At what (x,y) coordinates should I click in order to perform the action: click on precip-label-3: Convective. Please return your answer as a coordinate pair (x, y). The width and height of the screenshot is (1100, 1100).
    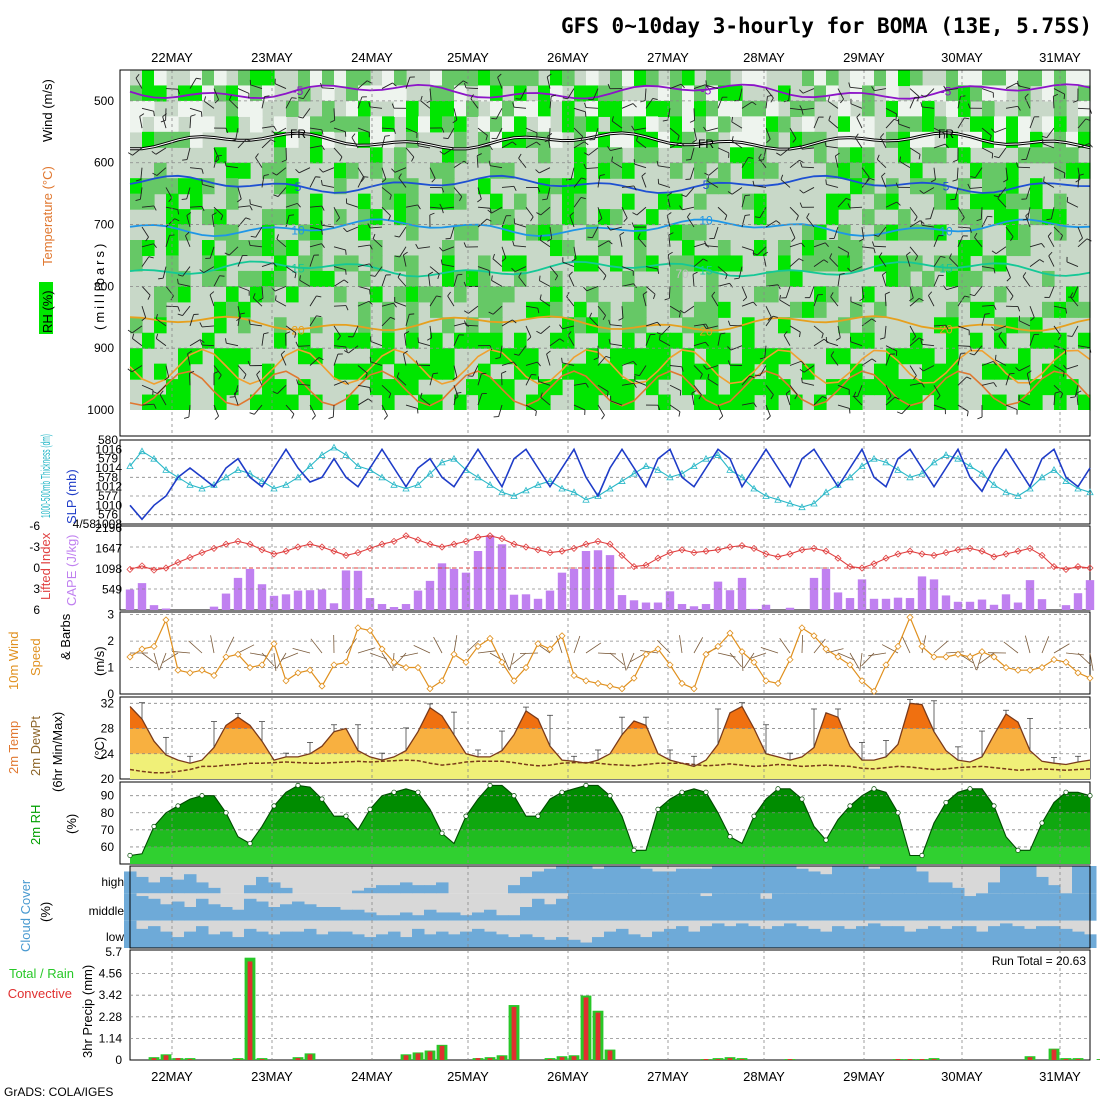
    Looking at the image, I should click on (40, 993).